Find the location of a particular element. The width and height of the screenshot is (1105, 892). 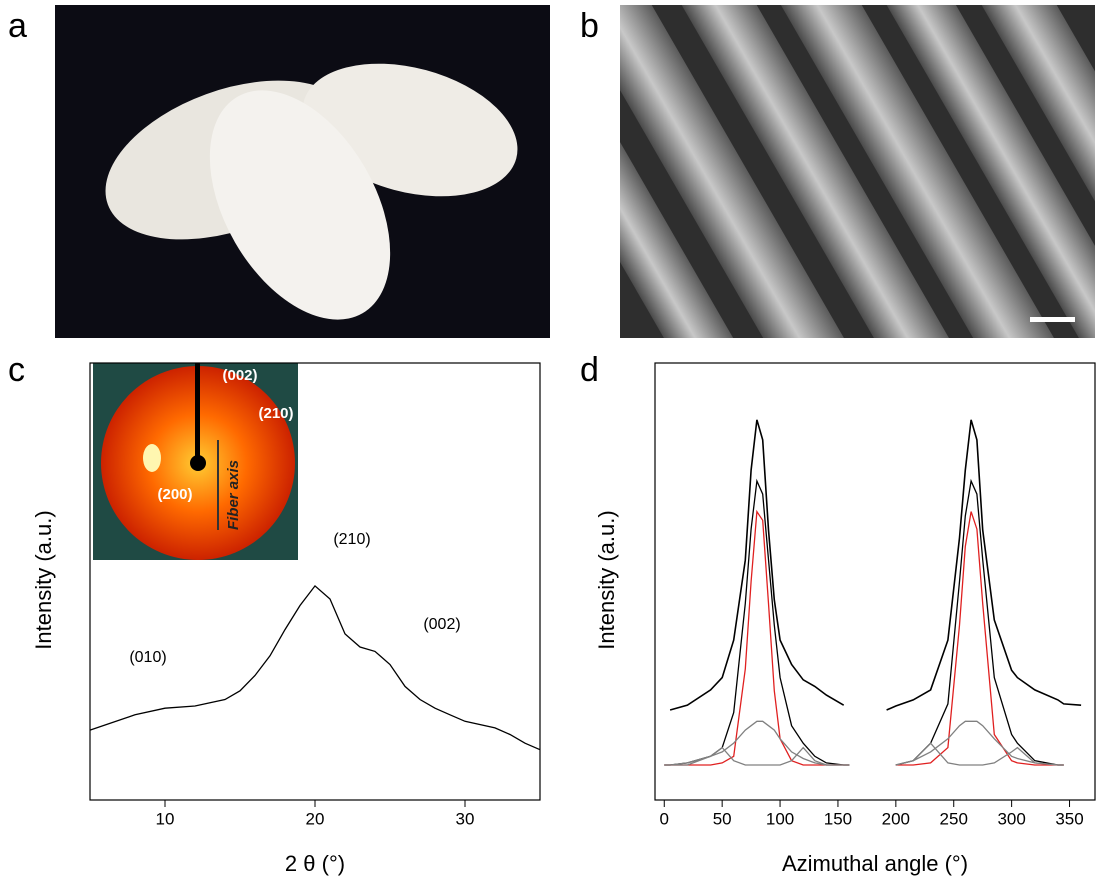

x-tick-label: 100 is located at coordinates (780, 818).